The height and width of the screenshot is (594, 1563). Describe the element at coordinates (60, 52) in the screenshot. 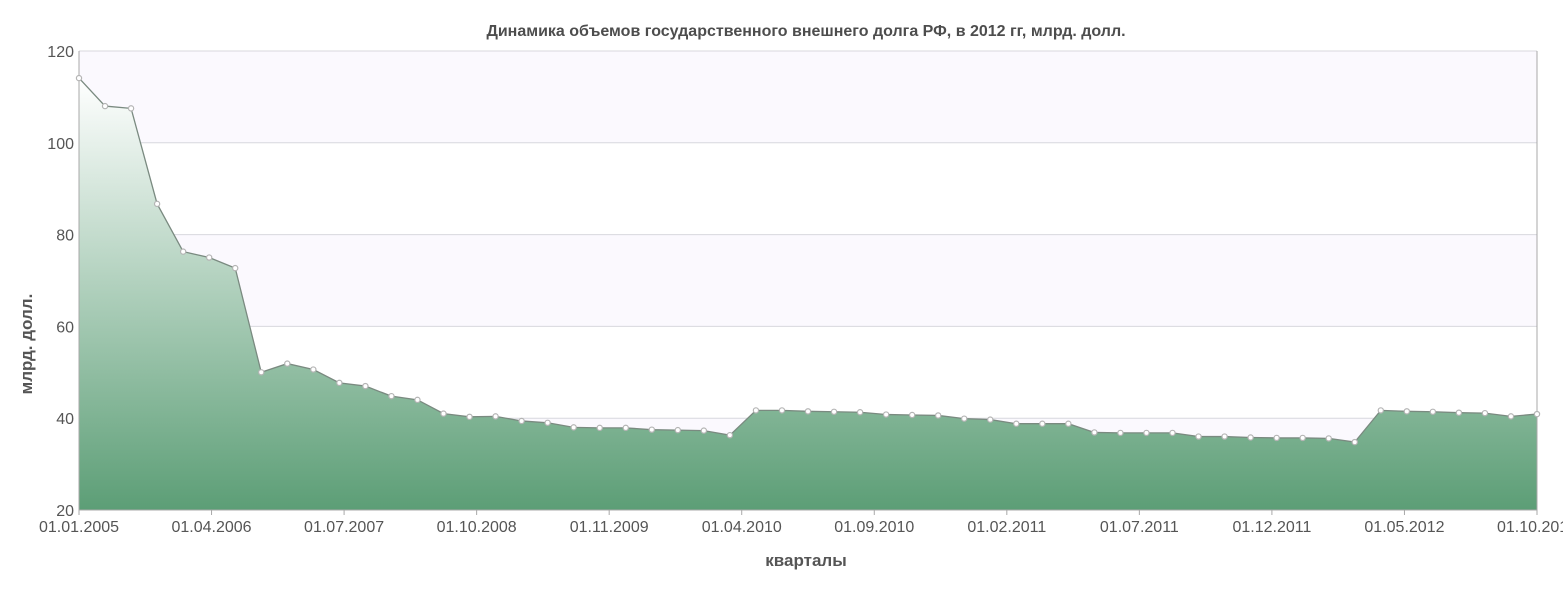

I see `y-tick-label: 120` at that location.